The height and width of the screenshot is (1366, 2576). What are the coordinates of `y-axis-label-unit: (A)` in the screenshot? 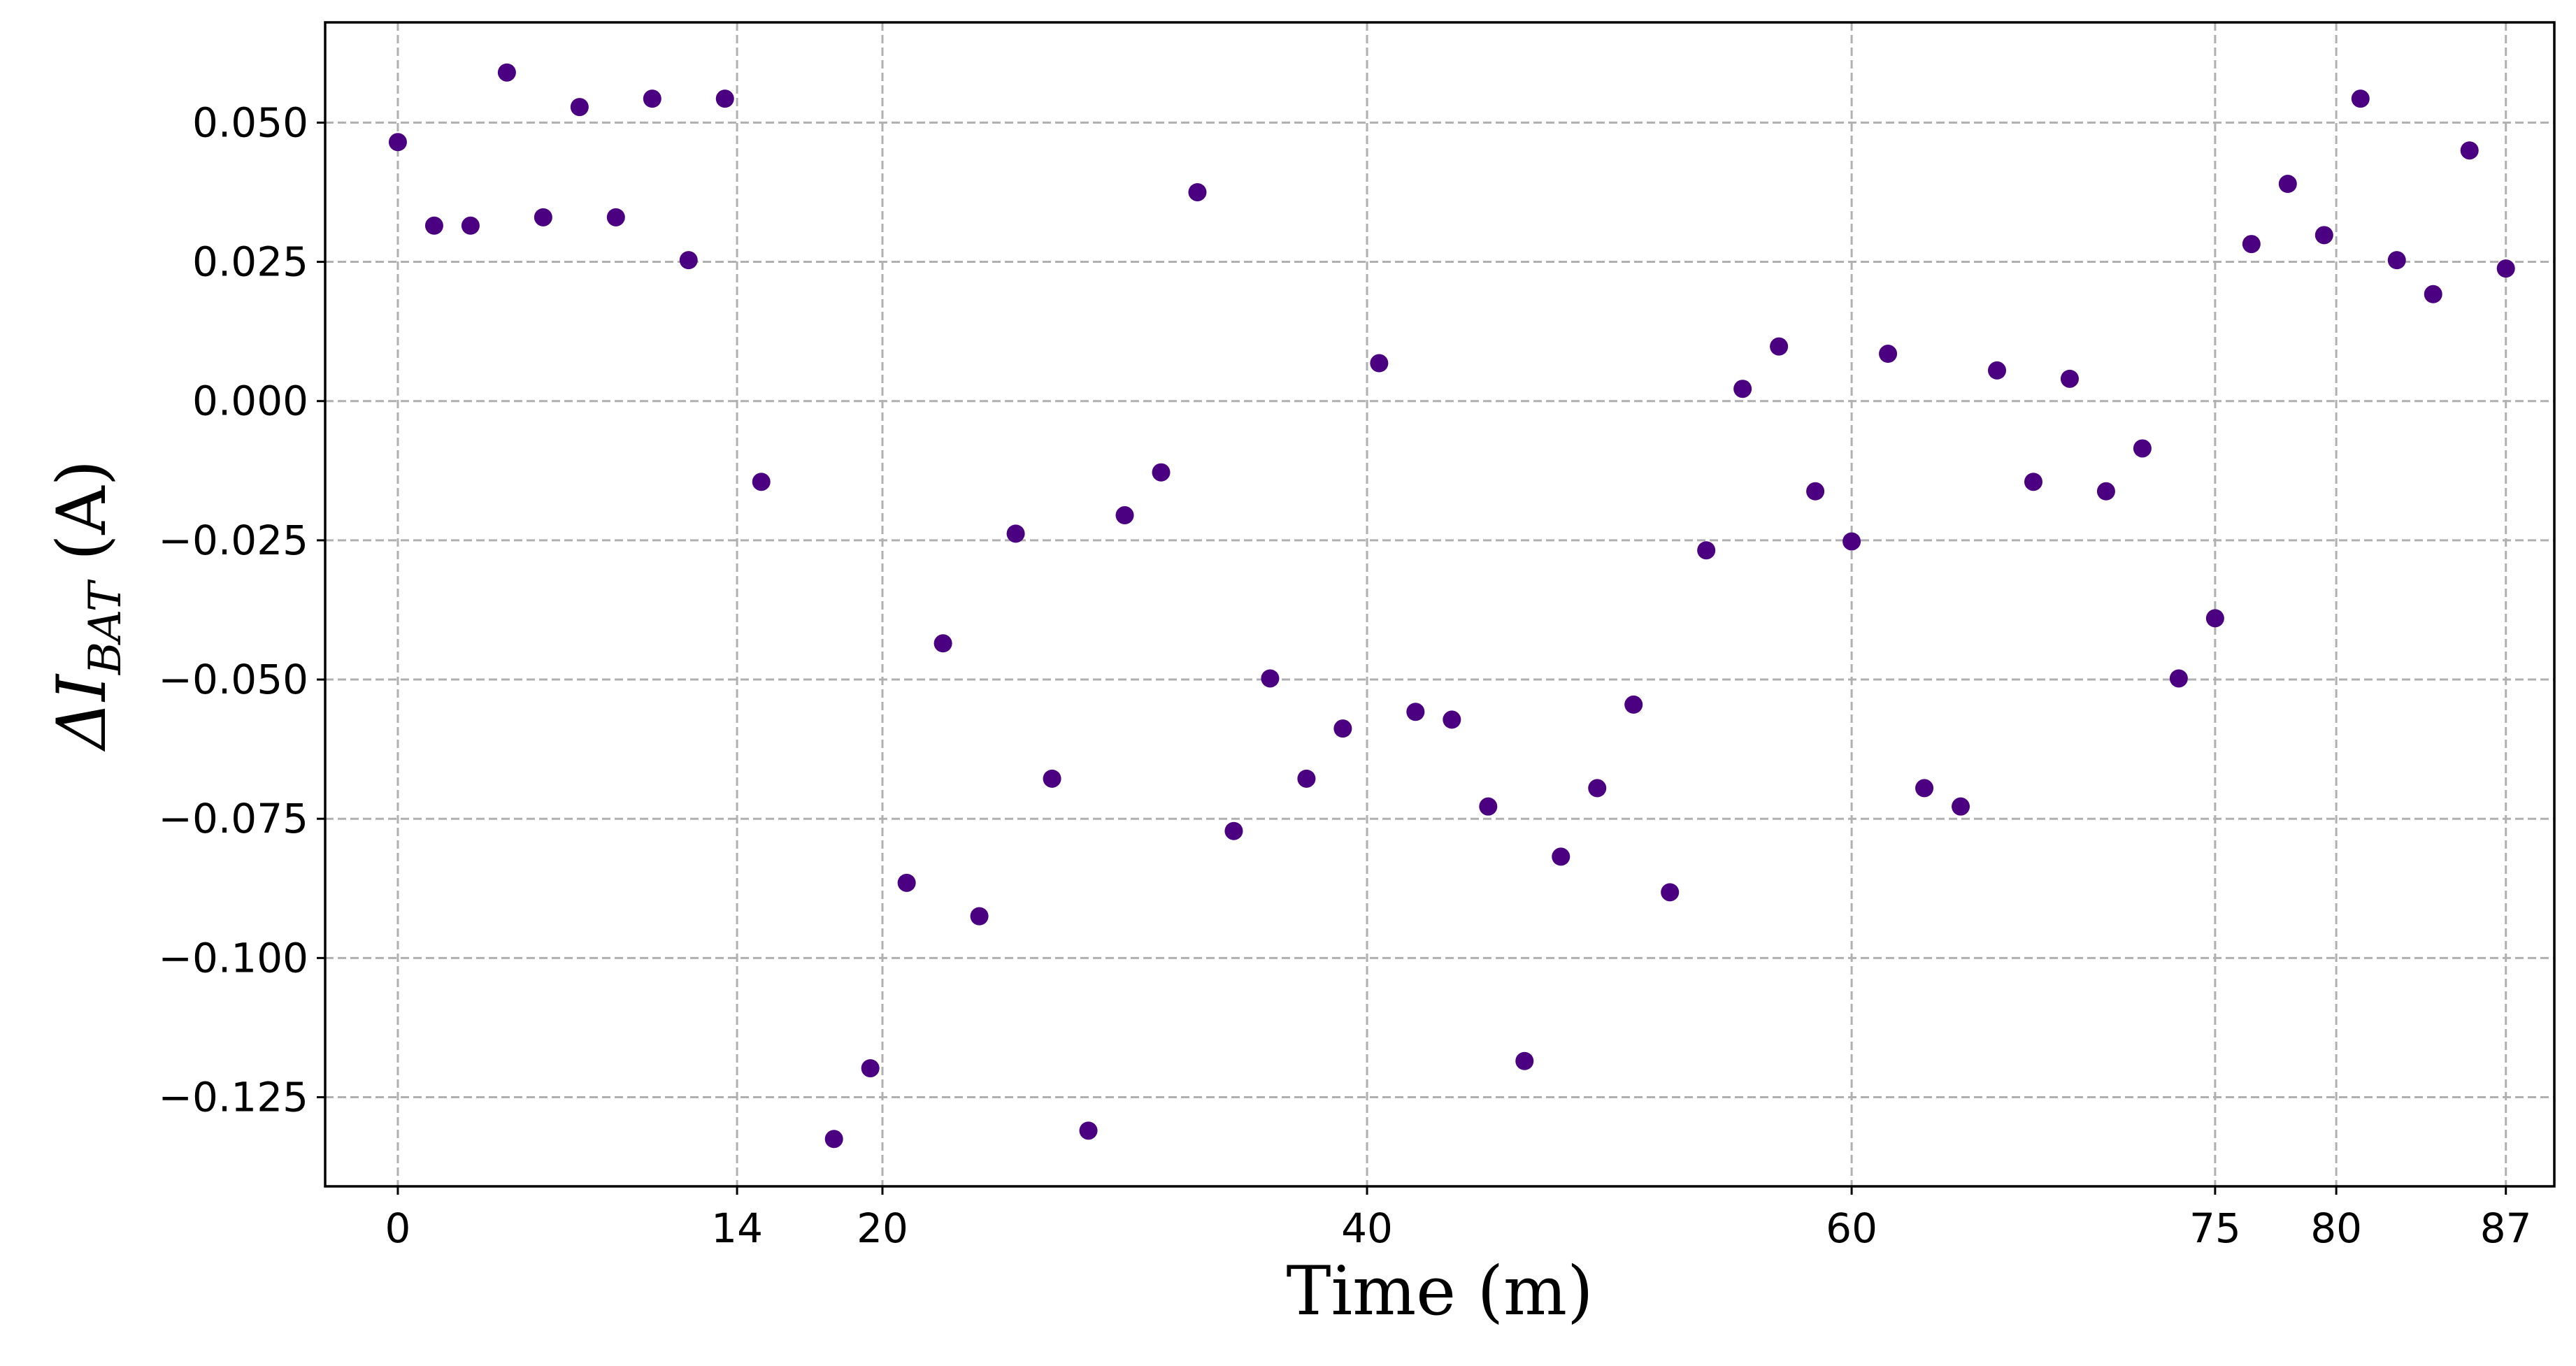 It's located at (82, 521).